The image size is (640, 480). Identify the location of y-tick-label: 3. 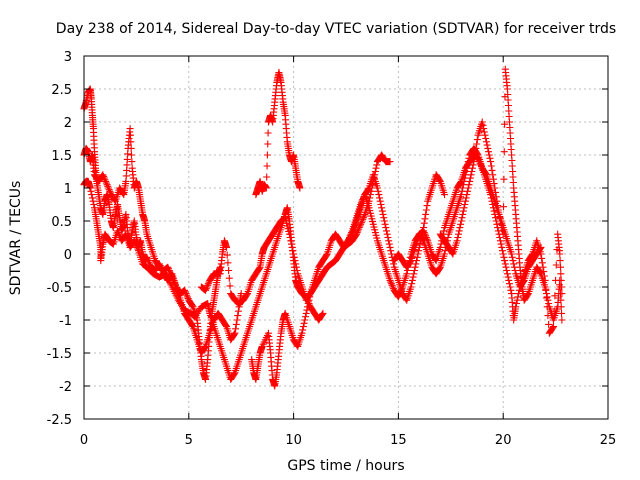
(68, 57).